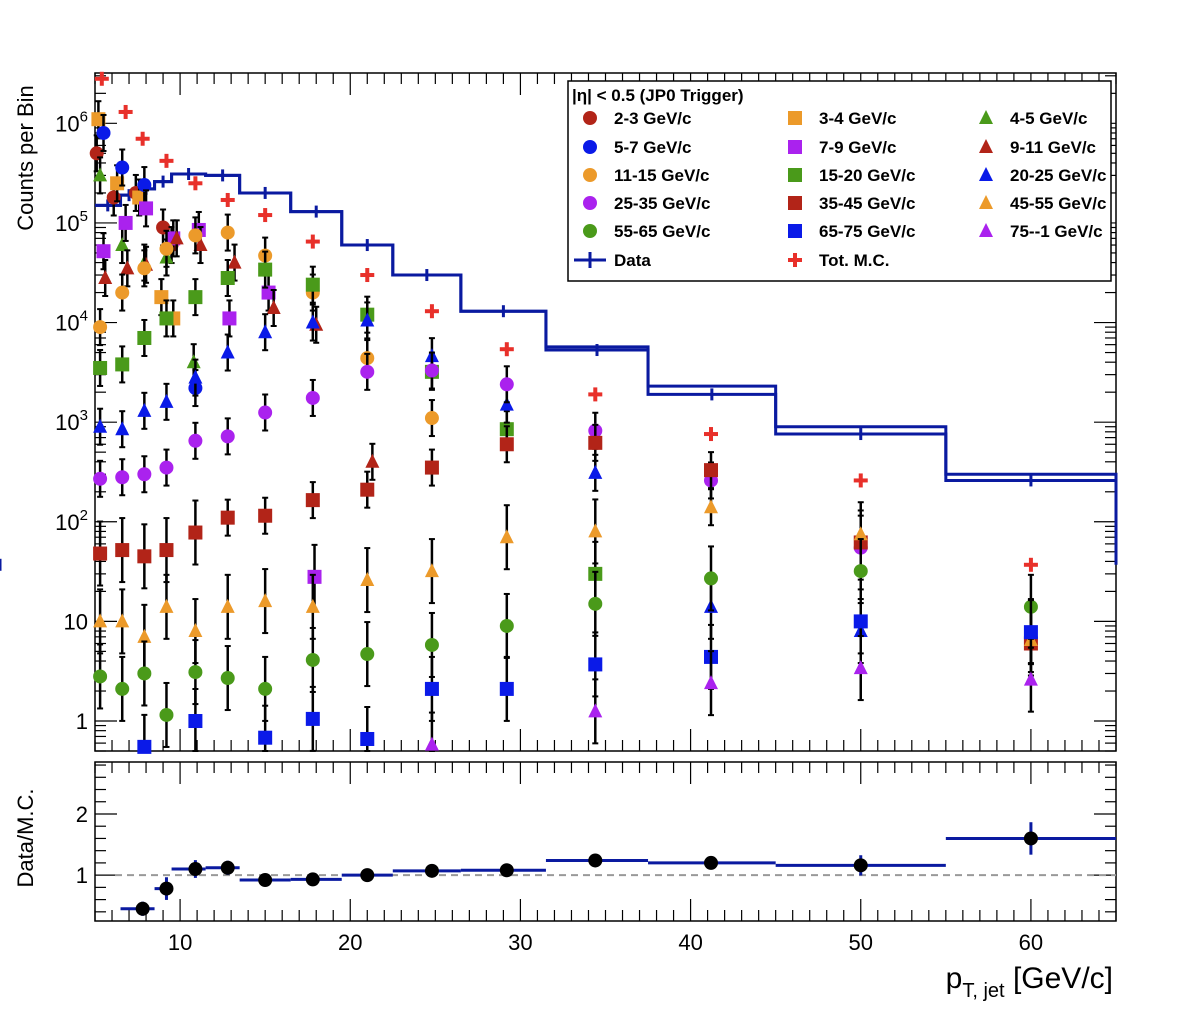  I want to click on legend-entry: 4-5 GeV/c, so click(1033, 118).